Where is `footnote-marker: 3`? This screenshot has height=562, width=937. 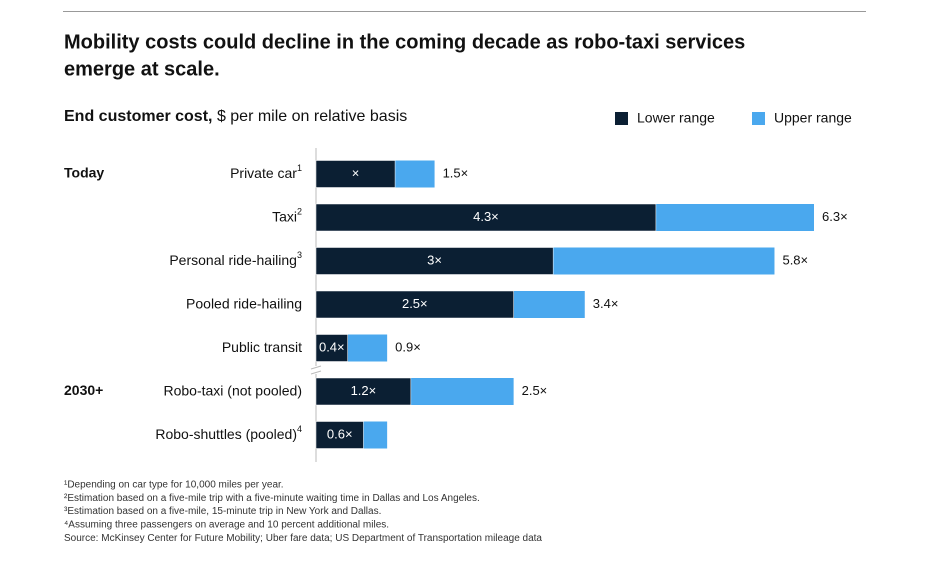 footnote-marker: 3 is located at coordinates (299, 255).